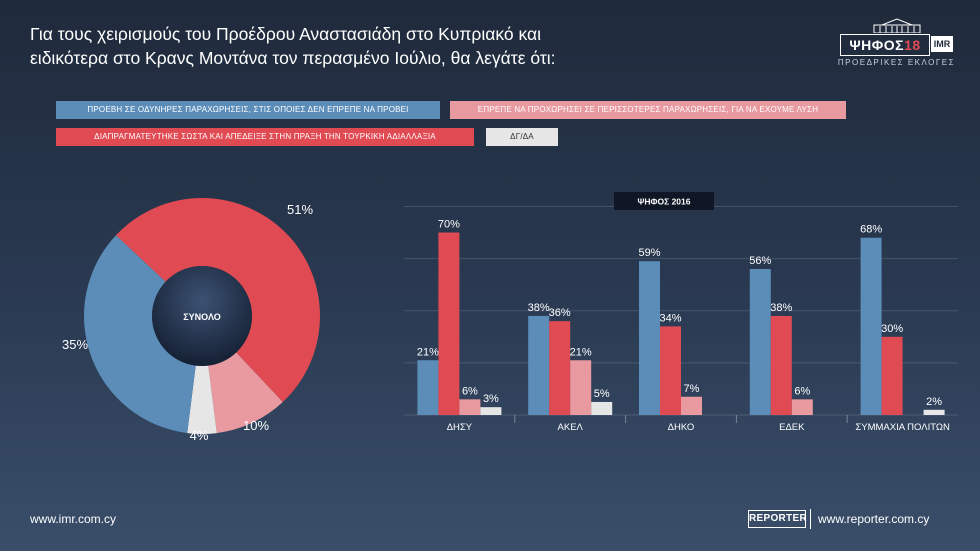 This screenshot has height=551, width=980. I want to click on bar-value-label: 2%, so click(934, 402).